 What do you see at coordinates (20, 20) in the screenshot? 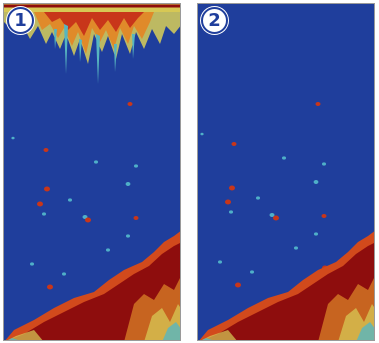
I see `panel-number-badge-1: 1` at bounding box center [20, 20].